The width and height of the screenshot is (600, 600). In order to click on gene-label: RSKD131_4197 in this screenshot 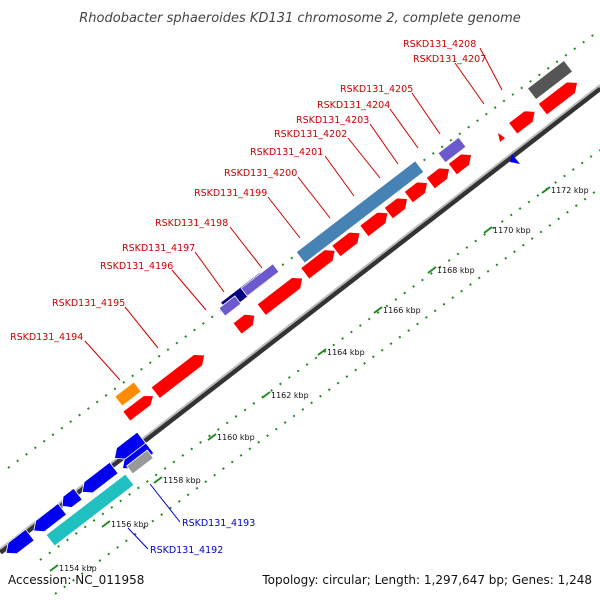, I will do `click(158, 248)`.